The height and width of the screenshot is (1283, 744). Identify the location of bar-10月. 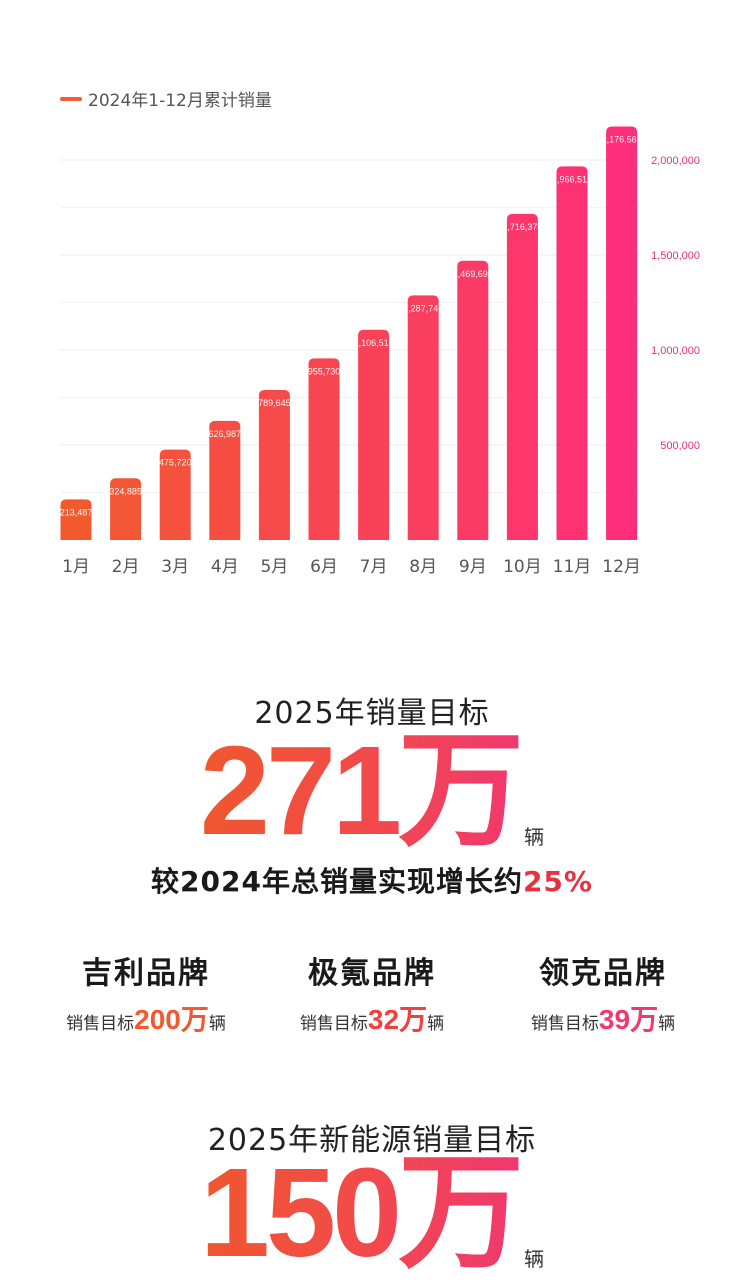
(522, 377).